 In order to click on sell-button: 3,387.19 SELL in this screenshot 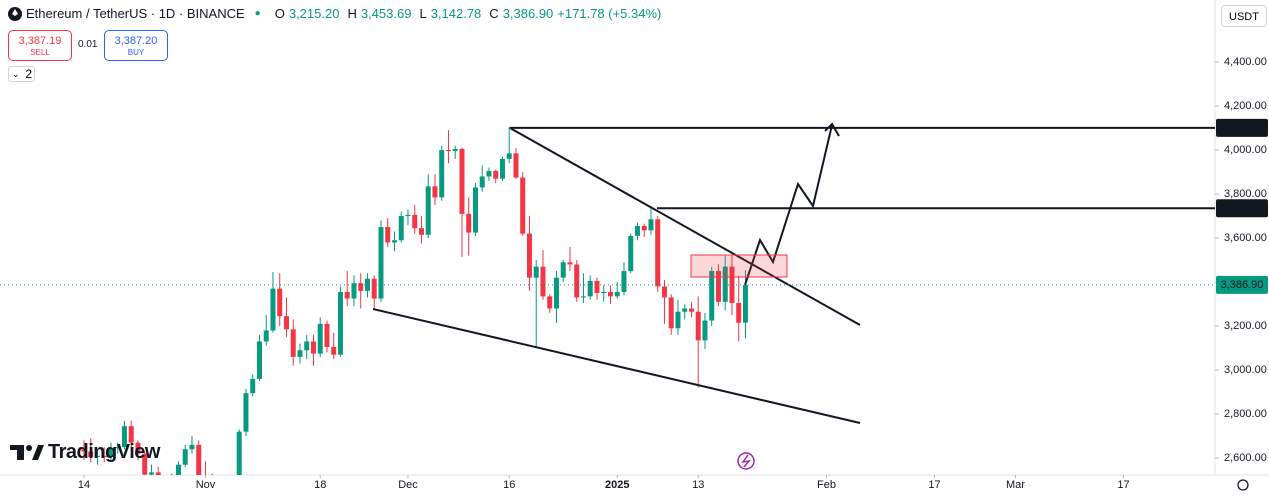, I will do `click(40, 45)`.